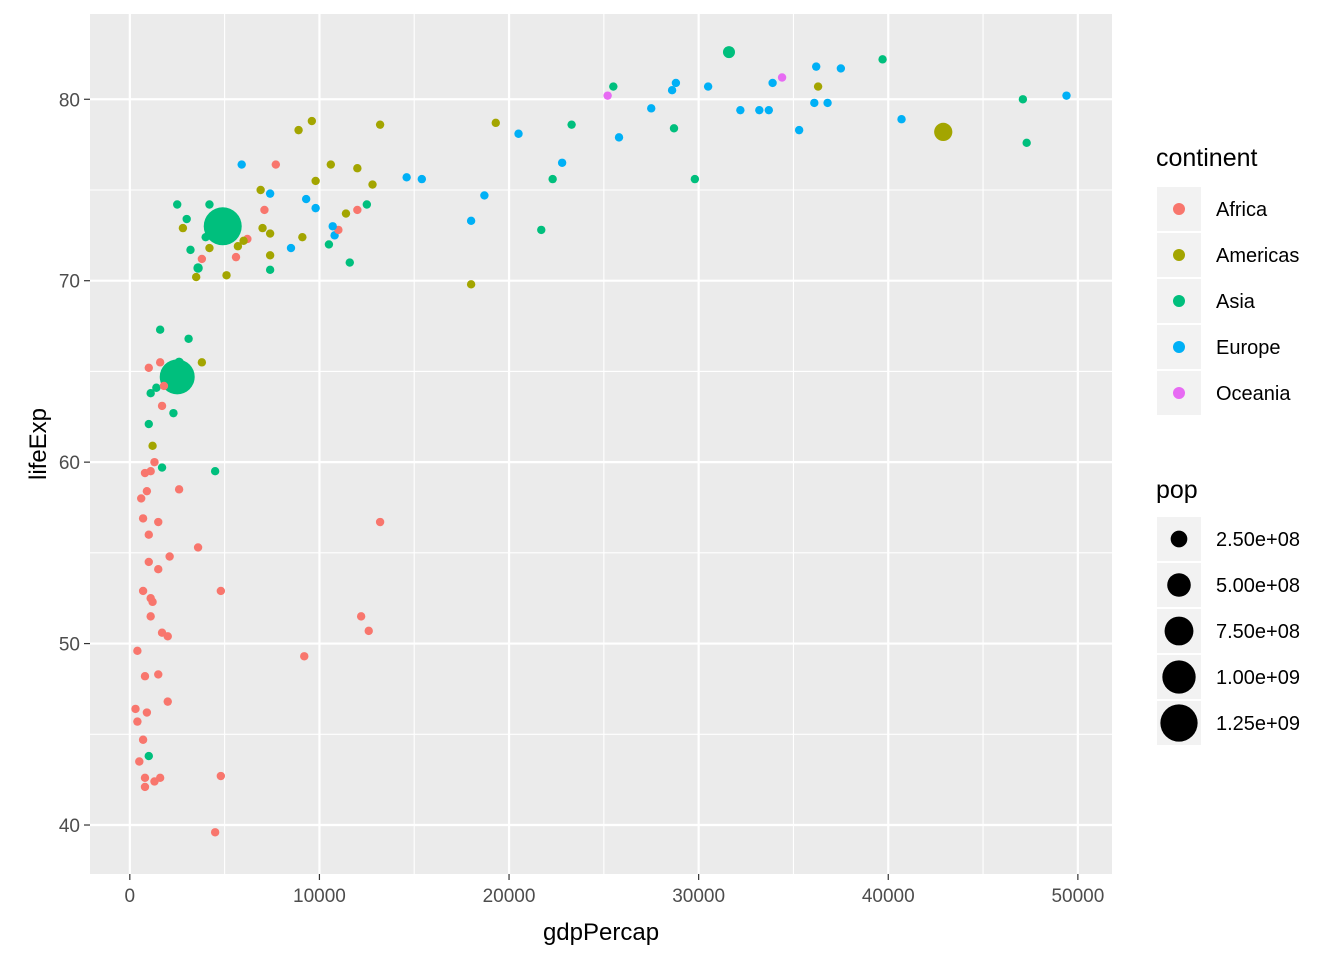  What do you see at coordinates (69, 282) in the screenshot?
I see `y-tick-label: 70` at bounding box center [69, 282].